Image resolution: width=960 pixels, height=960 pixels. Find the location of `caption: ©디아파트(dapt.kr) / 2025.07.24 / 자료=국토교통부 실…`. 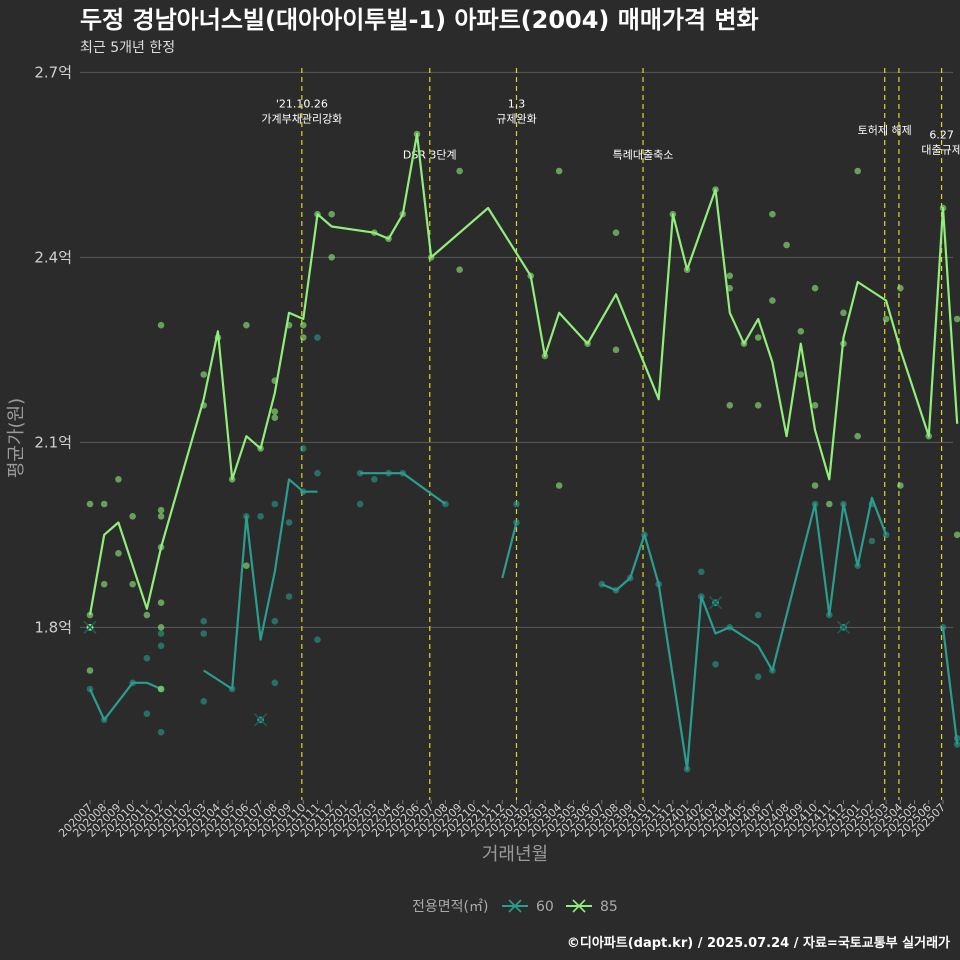

caption: ©디아파트(dapt.kr) / 2025.07.24 / 자료=국토교통부 실… is located at coordinates (758, 943).